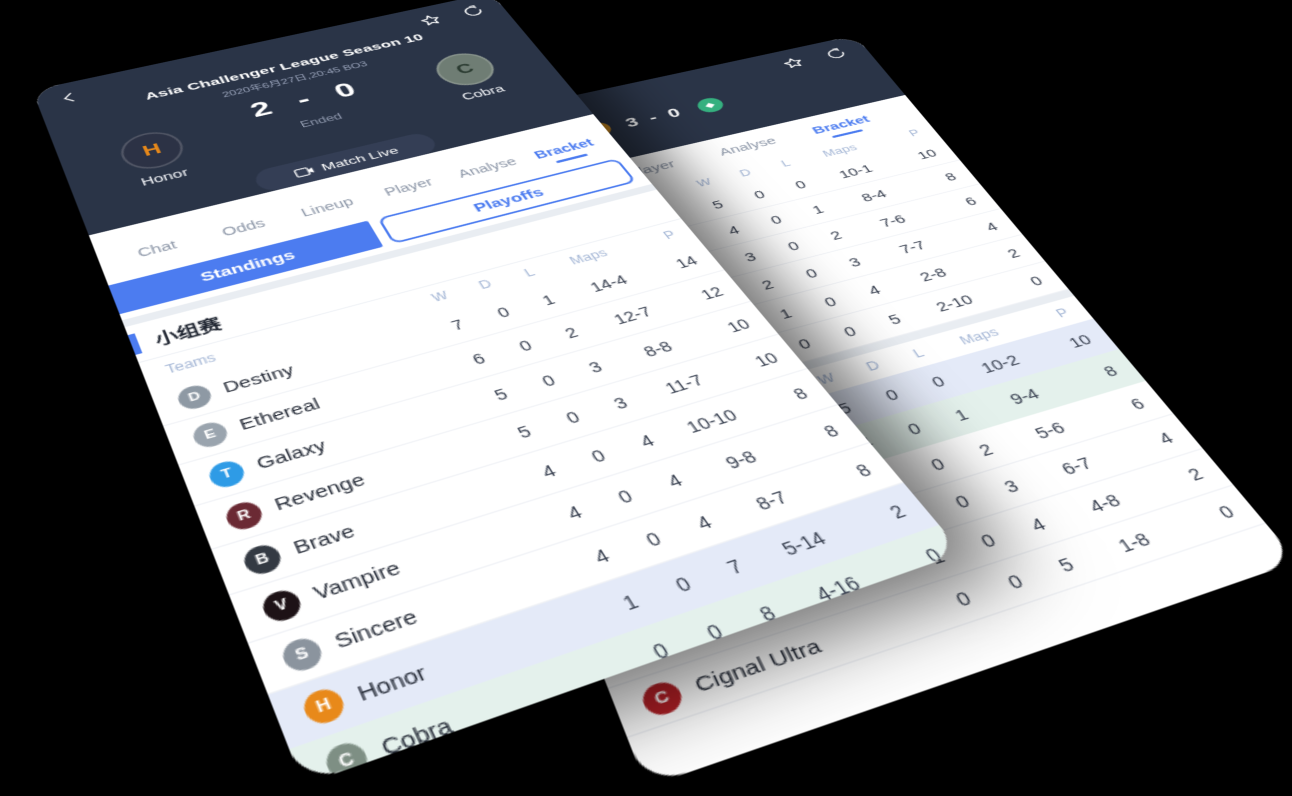  What do you see at coordinates (710, 105) in the screenshot?
I see `away-team-logo: ◆` at bounding box center [710, 105].